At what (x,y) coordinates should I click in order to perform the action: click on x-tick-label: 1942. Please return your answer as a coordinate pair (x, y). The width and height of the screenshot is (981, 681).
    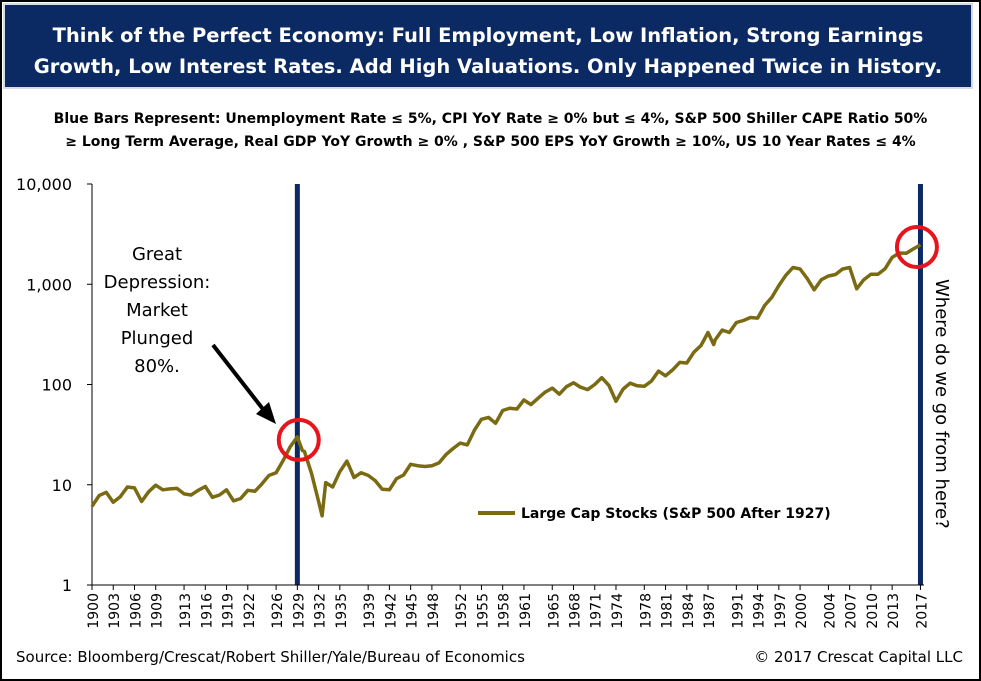
    Looking at the image, I should click on (391, 611).